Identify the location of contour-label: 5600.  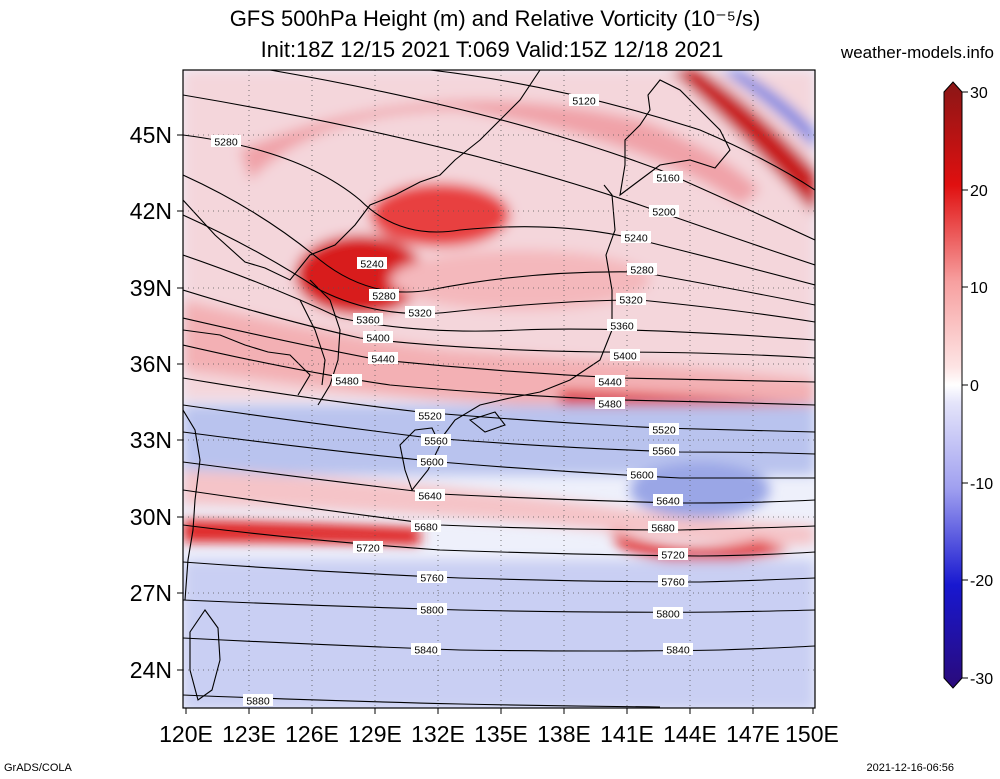
(642, 476).